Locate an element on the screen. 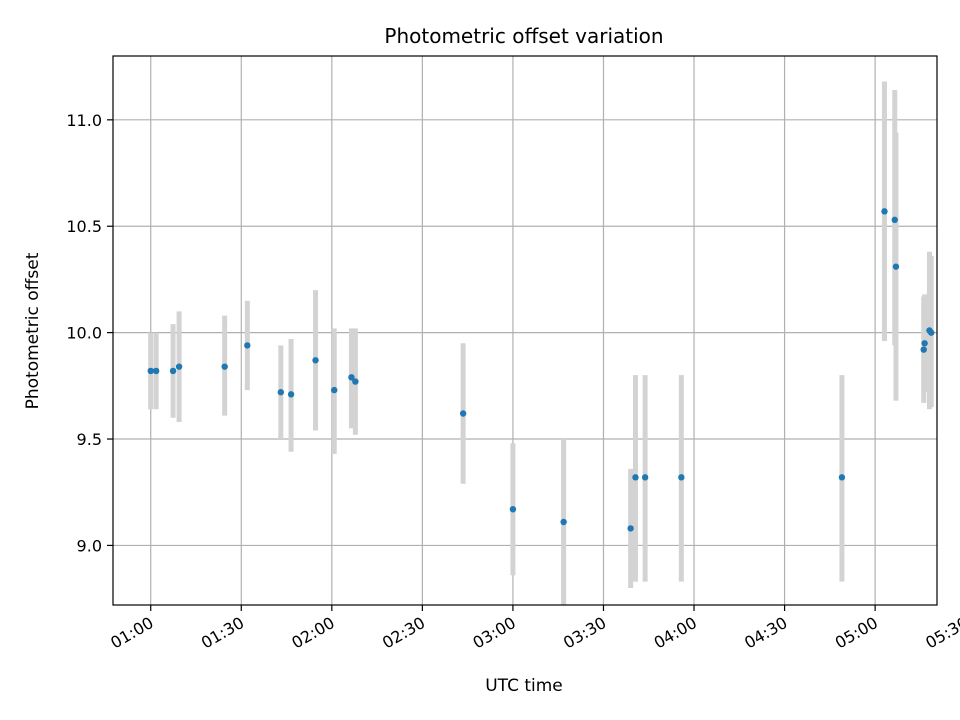  y-tick-label: 10.5 is located at coordinates (84, 226).